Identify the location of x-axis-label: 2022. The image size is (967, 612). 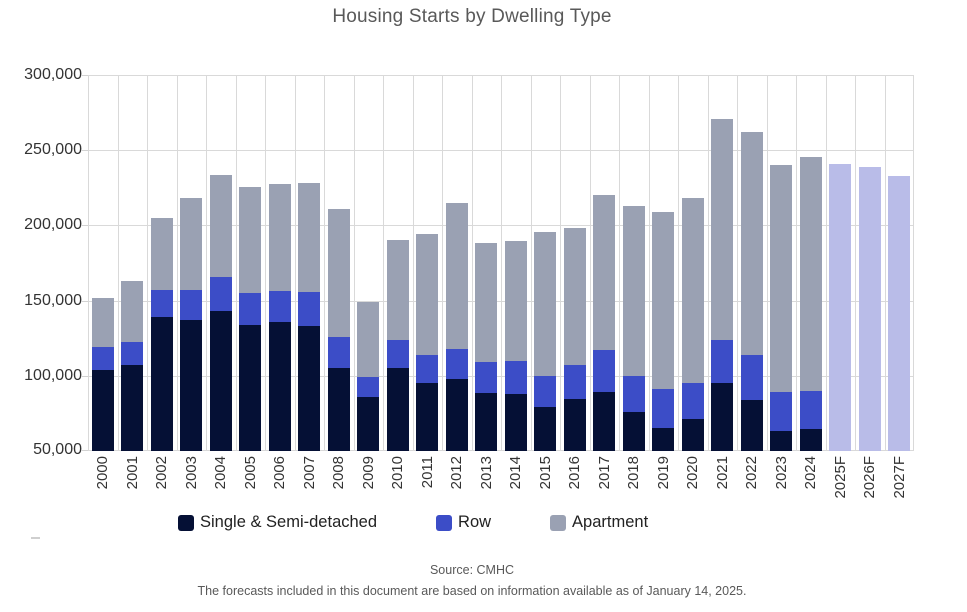
(751, 473).